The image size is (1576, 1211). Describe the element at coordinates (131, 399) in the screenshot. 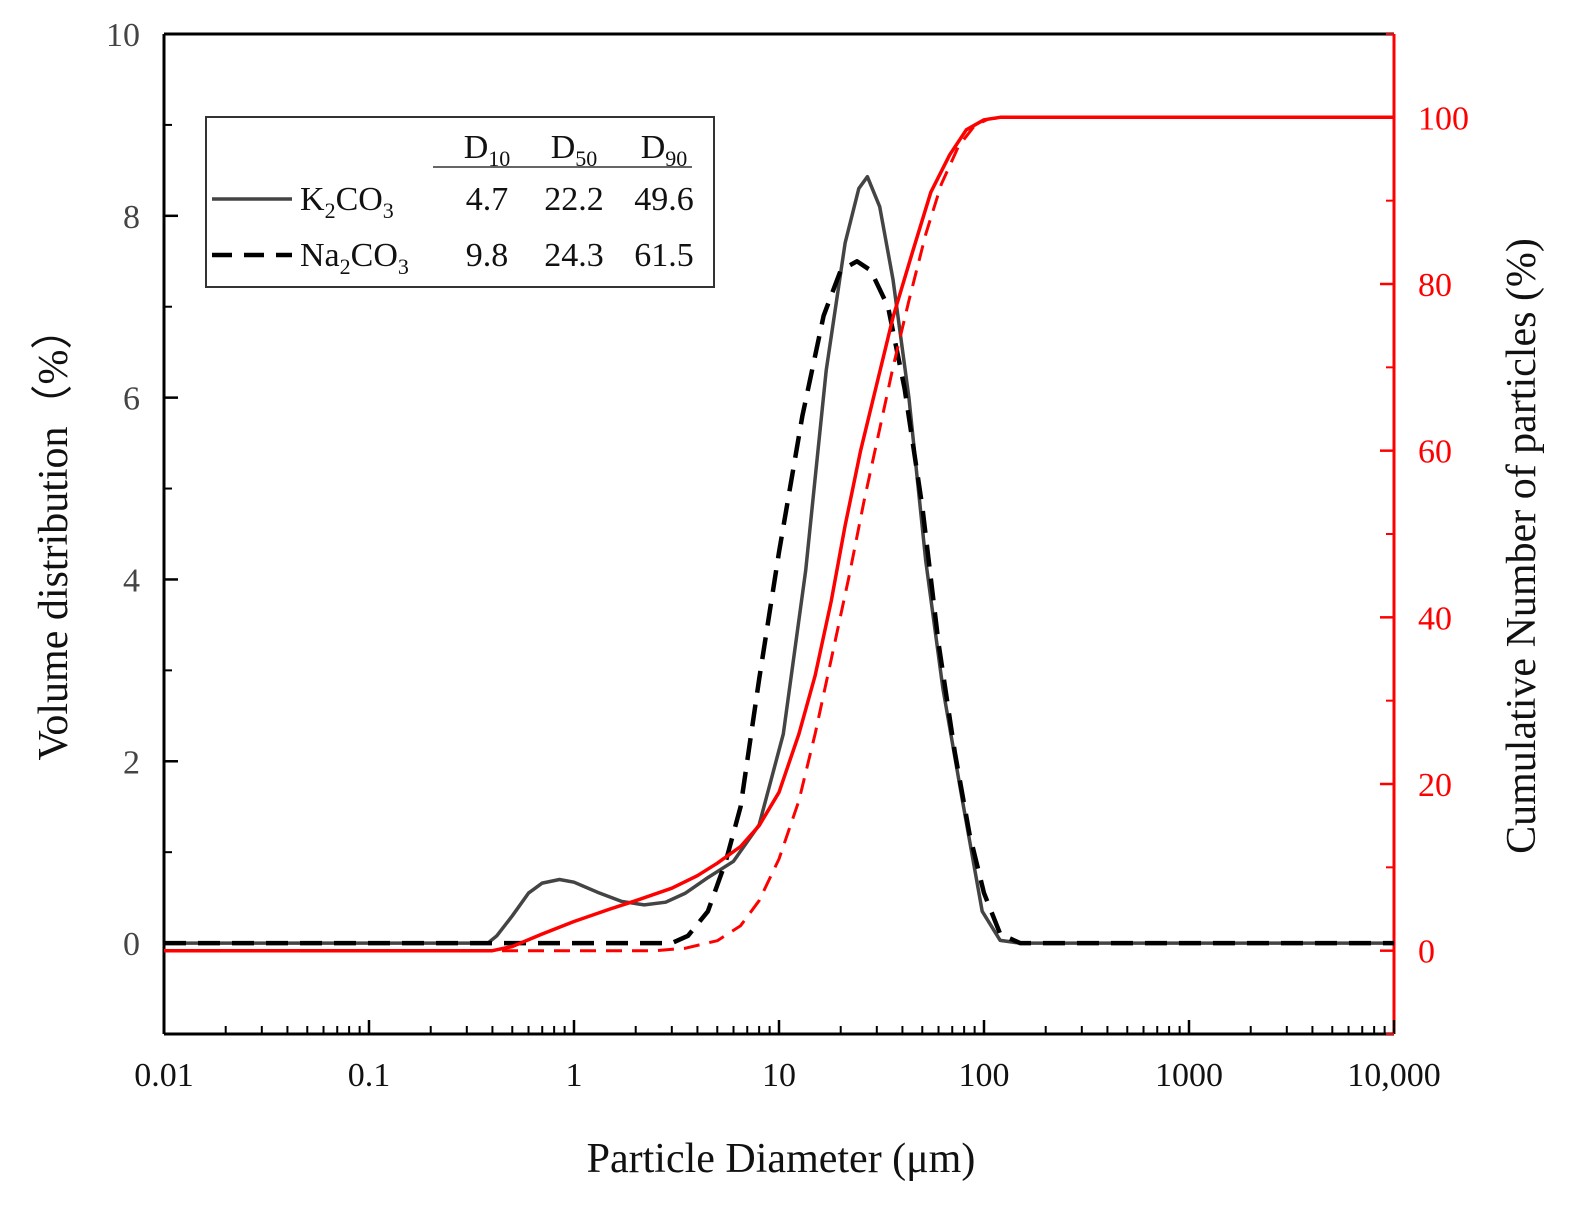

I see `y-left-tick-label: 6` at that location.